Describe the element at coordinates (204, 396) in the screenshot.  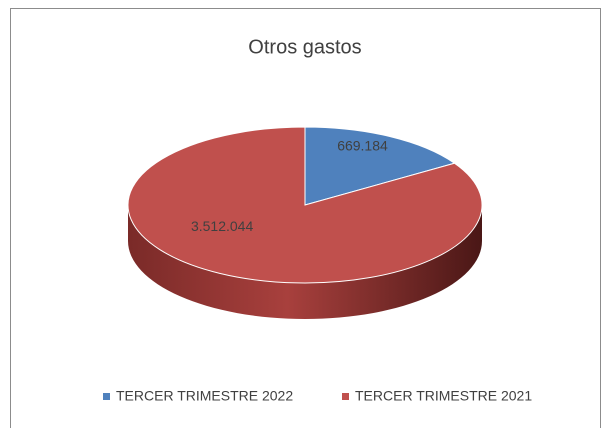
I see `legend-label: TERCER TRIMESTRE 2022` at that location.